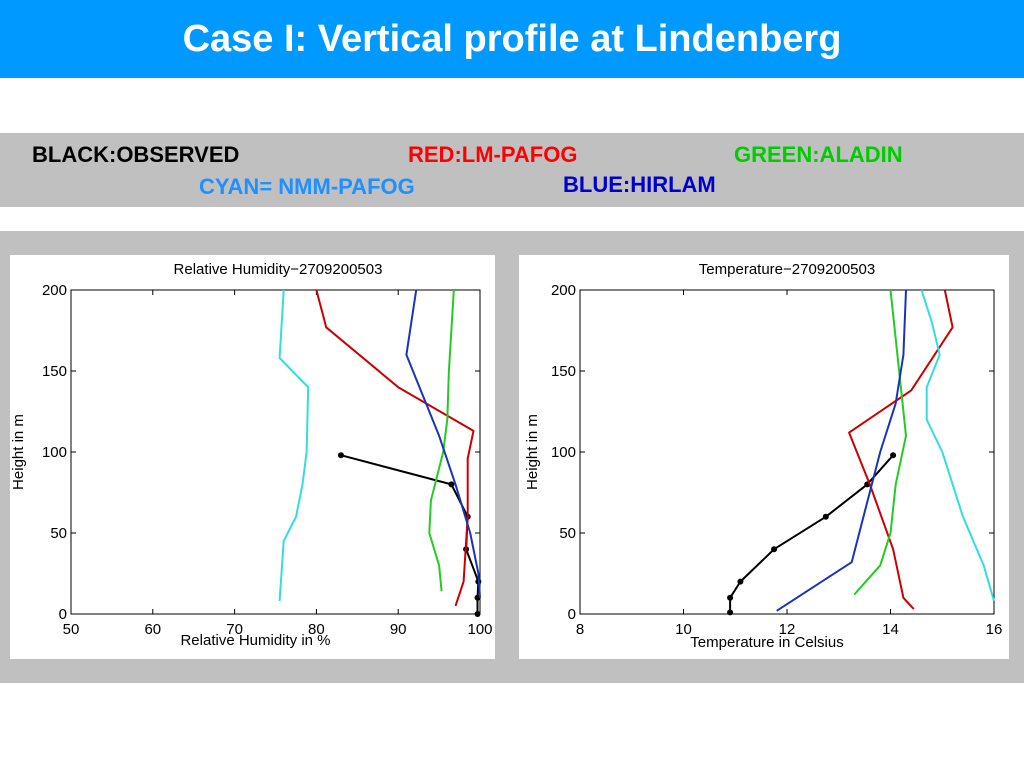 This screenshot has height=768, width=1024. Describe the element at coordinates (255, 640) in the screenshot. I see `x-axis-label: Relative Humidity in %` at that location.